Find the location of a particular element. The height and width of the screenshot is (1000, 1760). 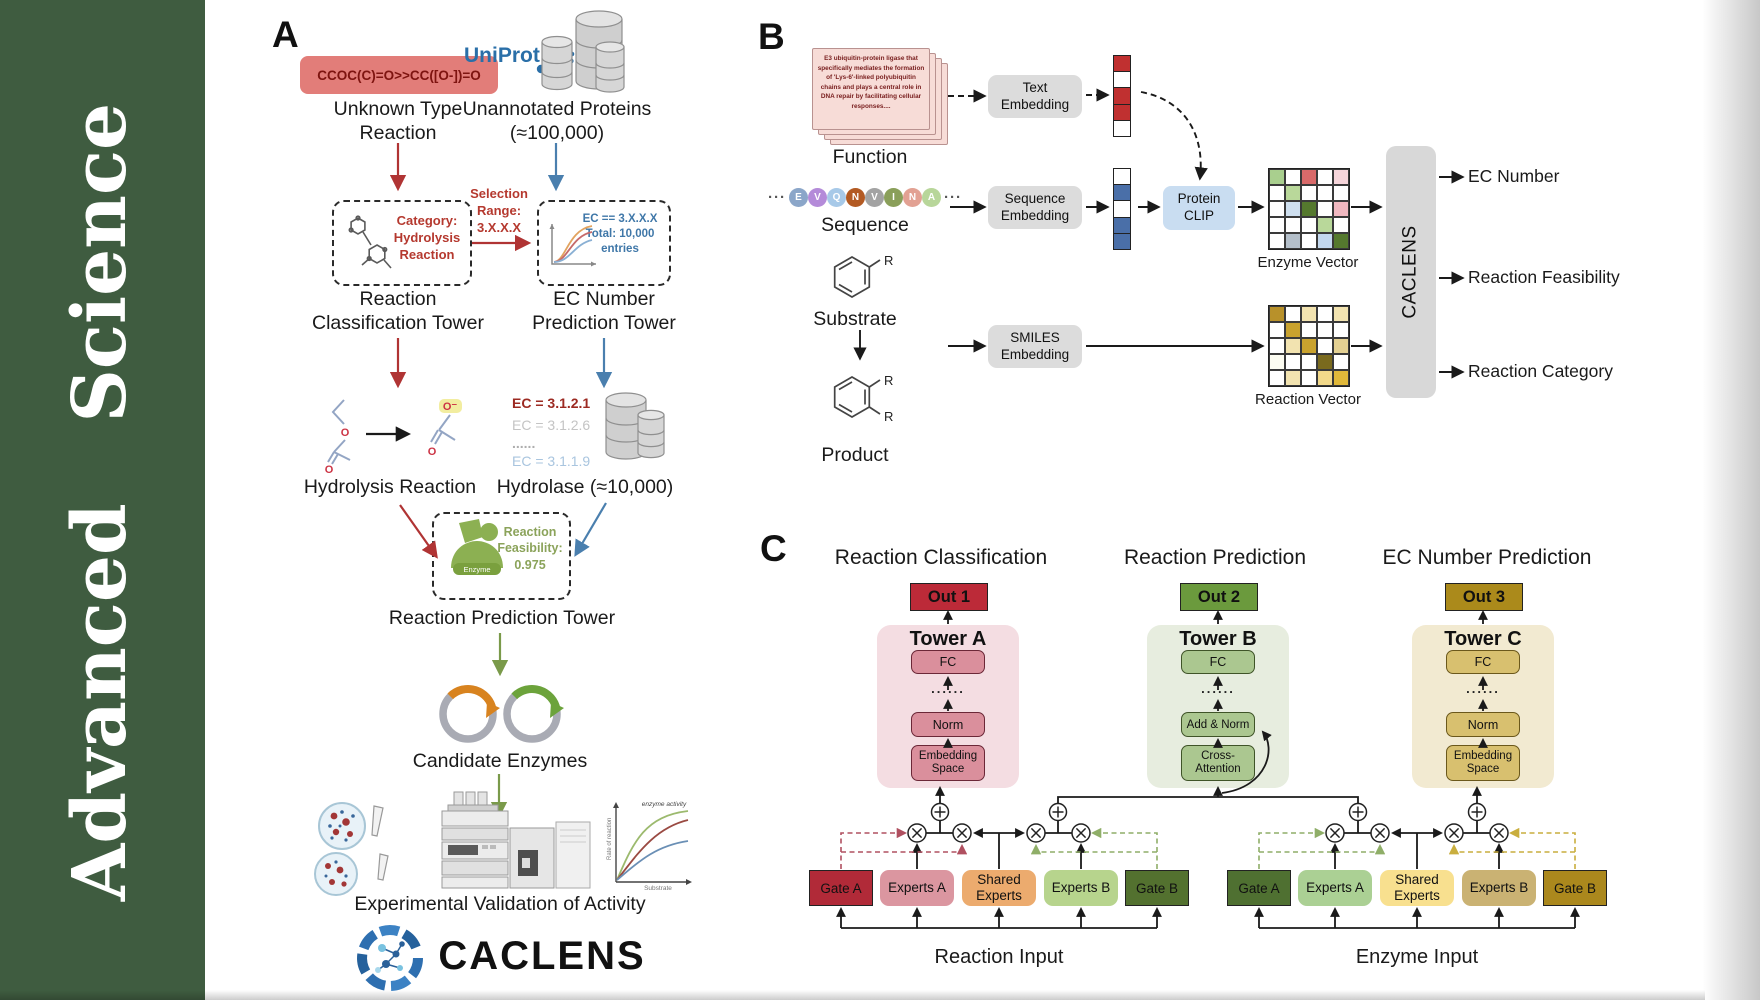

tower-c: Tower C FC ...... Norm Embedding Space is located at coordinates (1483, 706).